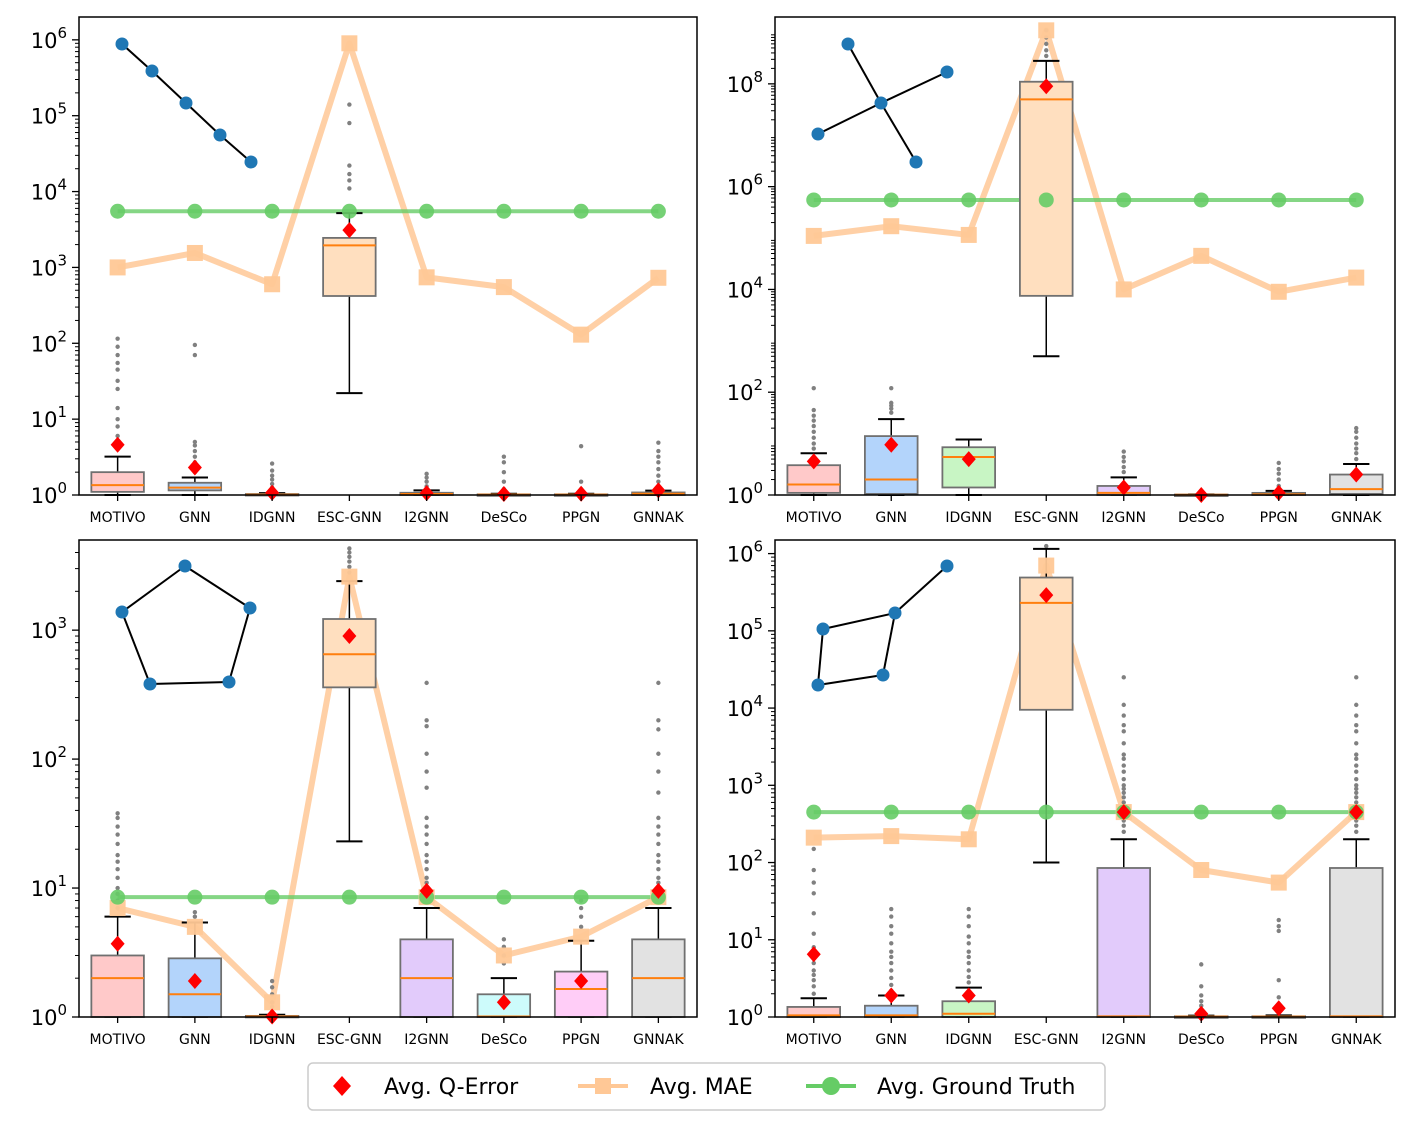 Image resolution: width=1413 pixels, height=1127 pixels. What do you see at coordinates (745, 390) in the screenshot?
I see `y-tick-label: 10²` at bounding box center [745, 390].